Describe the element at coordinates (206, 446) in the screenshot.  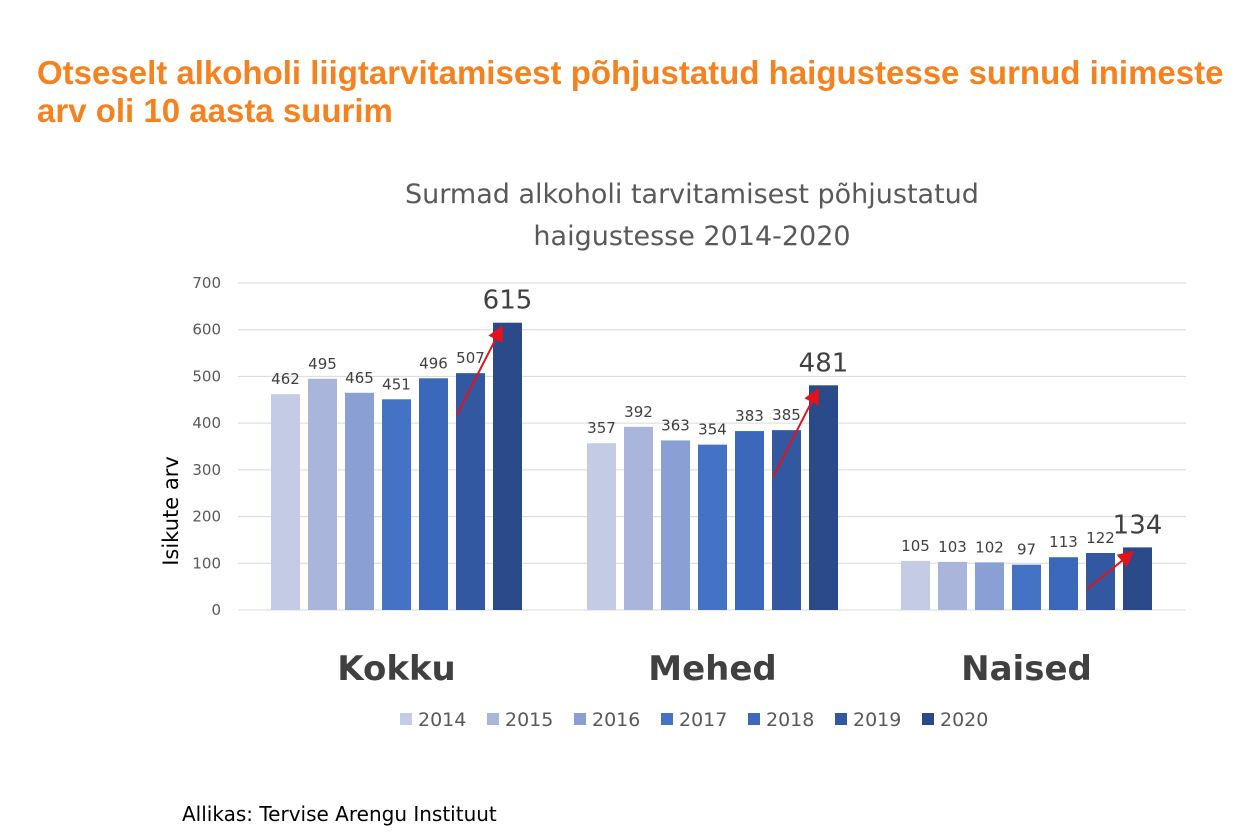
I see `y-axis-ticks: 0 100 200 300 400 500 600 700` at that location.